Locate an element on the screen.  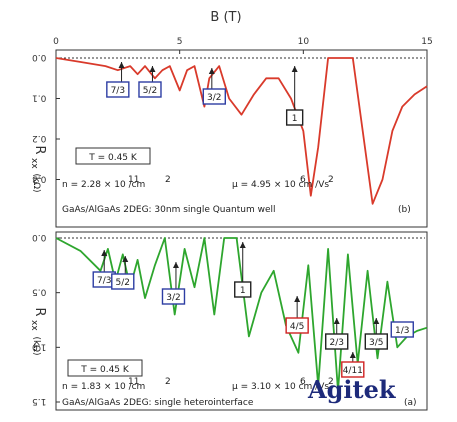
annotation-label: 4/5 is located at coordinates (297, 327).